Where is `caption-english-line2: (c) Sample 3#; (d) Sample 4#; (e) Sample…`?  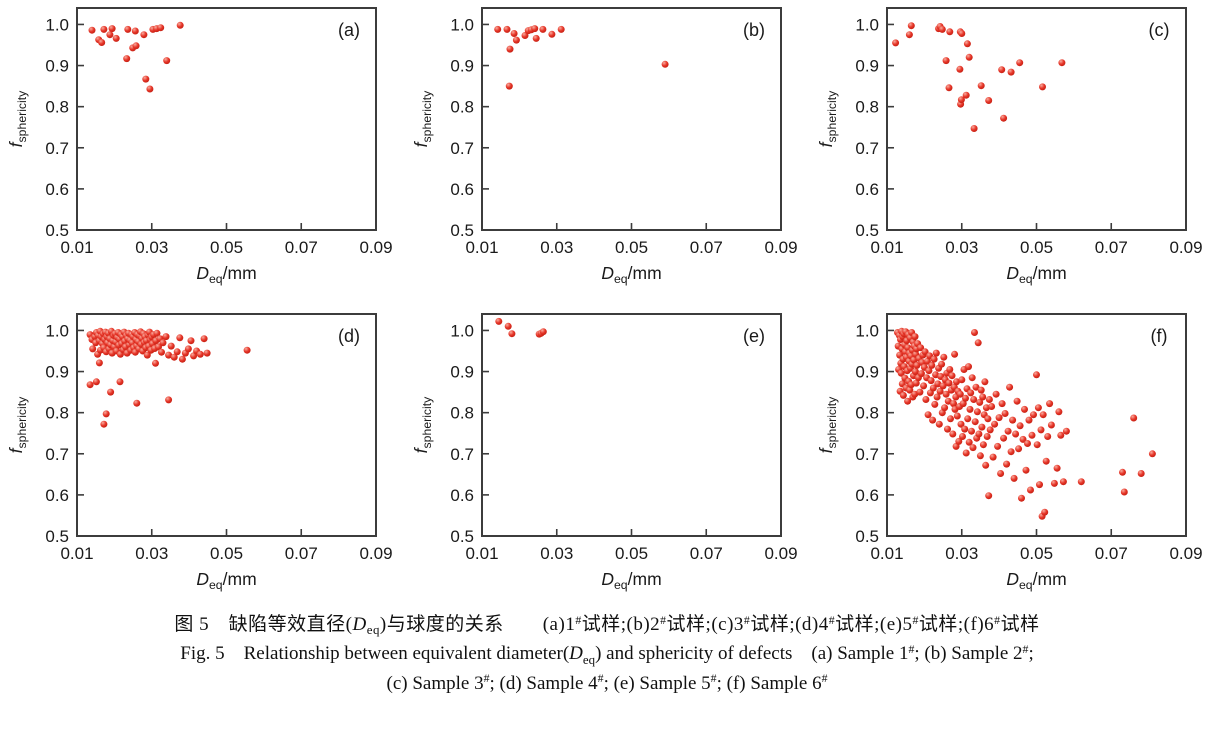 caption-english-line2: (c) Sample 3#; (d) Sample 4#; (e) Sample… is located at coordinates (607, 683).